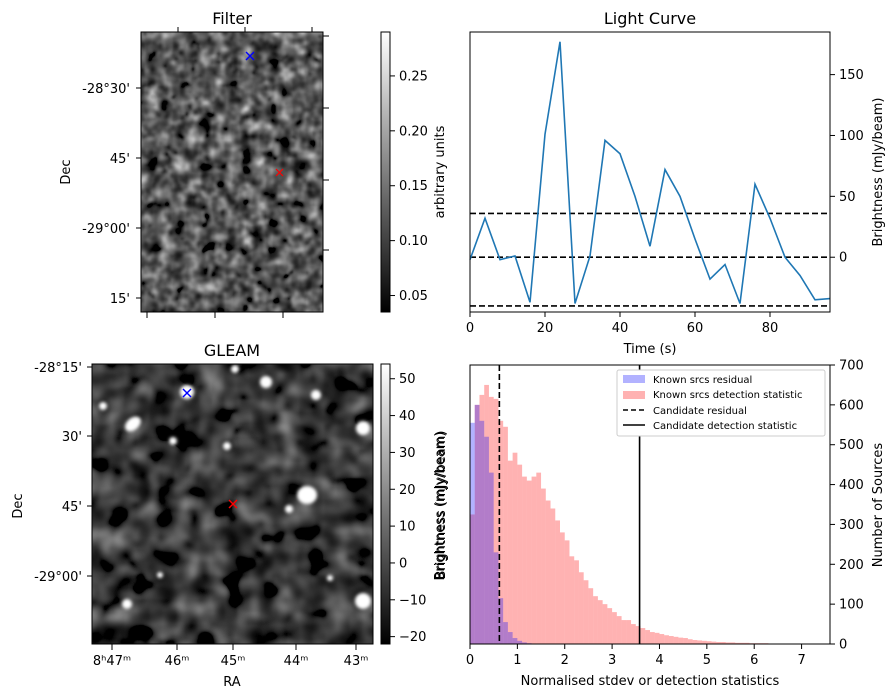 The width and height of the screenshot is (895, 699). I want to click on gleam-xtick-label: 44ᵐ, so click(296, 661).